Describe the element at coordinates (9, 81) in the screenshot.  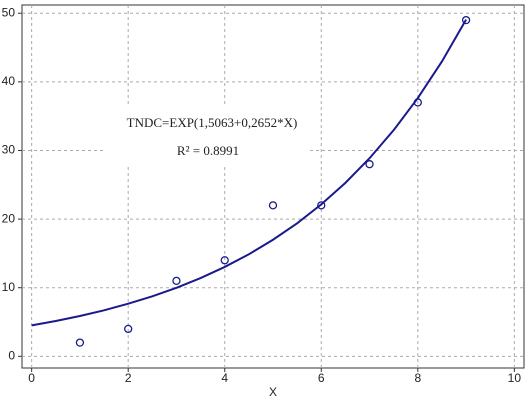
I see `y-tick-label: 40` at that location.